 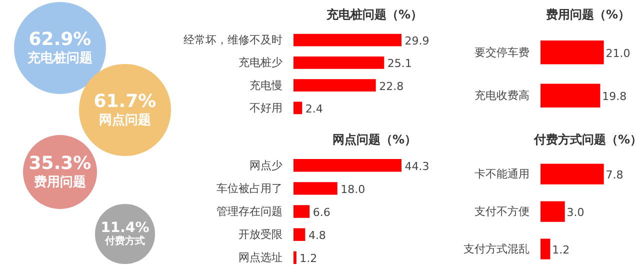 What do you see at coordinates (374, 15) in the screenshot?
I see `chart-title: 充电桩问题（%）` at bounding box center [374, 15].